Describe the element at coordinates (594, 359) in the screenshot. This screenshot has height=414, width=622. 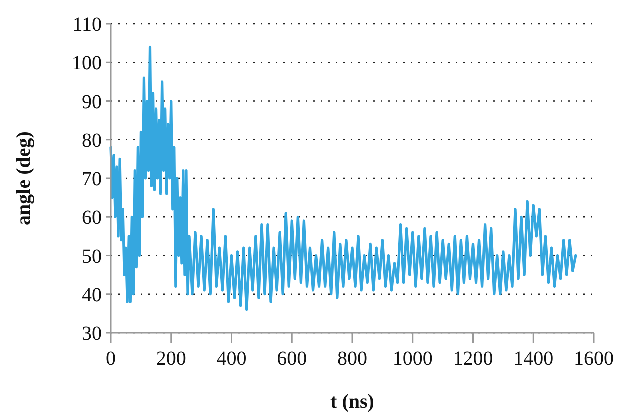
I see `x-tick-label: 1600` at that location.